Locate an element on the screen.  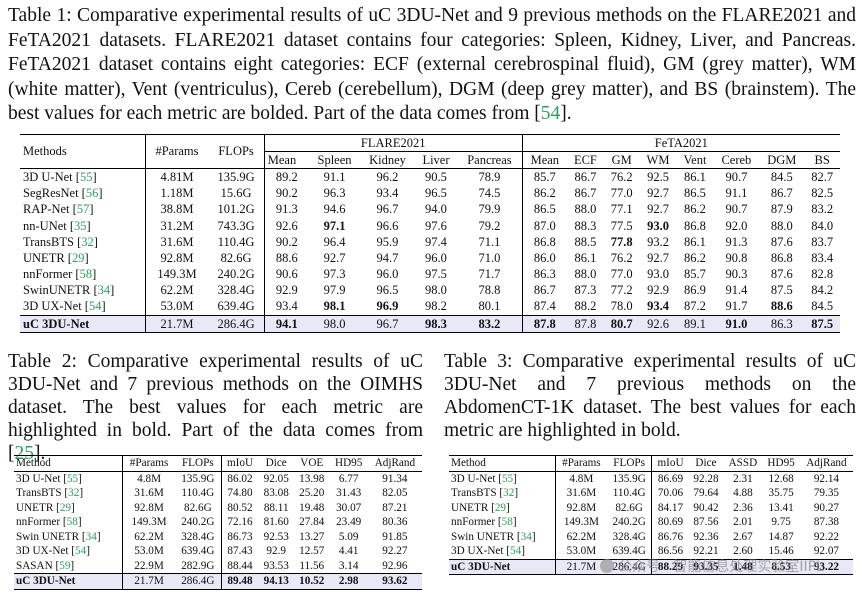
col-header-params: #Params is located at coordinates (177, 151).